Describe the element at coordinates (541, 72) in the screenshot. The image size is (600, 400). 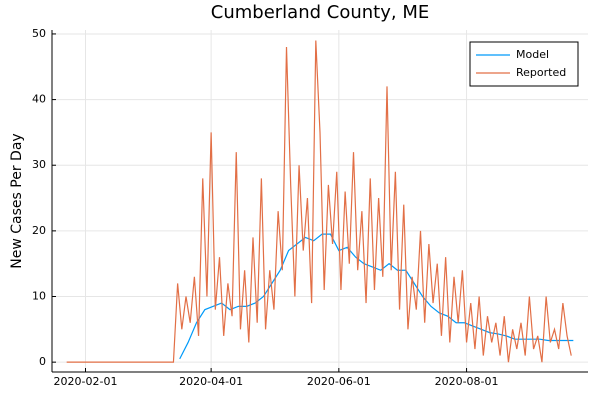
I see `legend-label: Reported` at that location.